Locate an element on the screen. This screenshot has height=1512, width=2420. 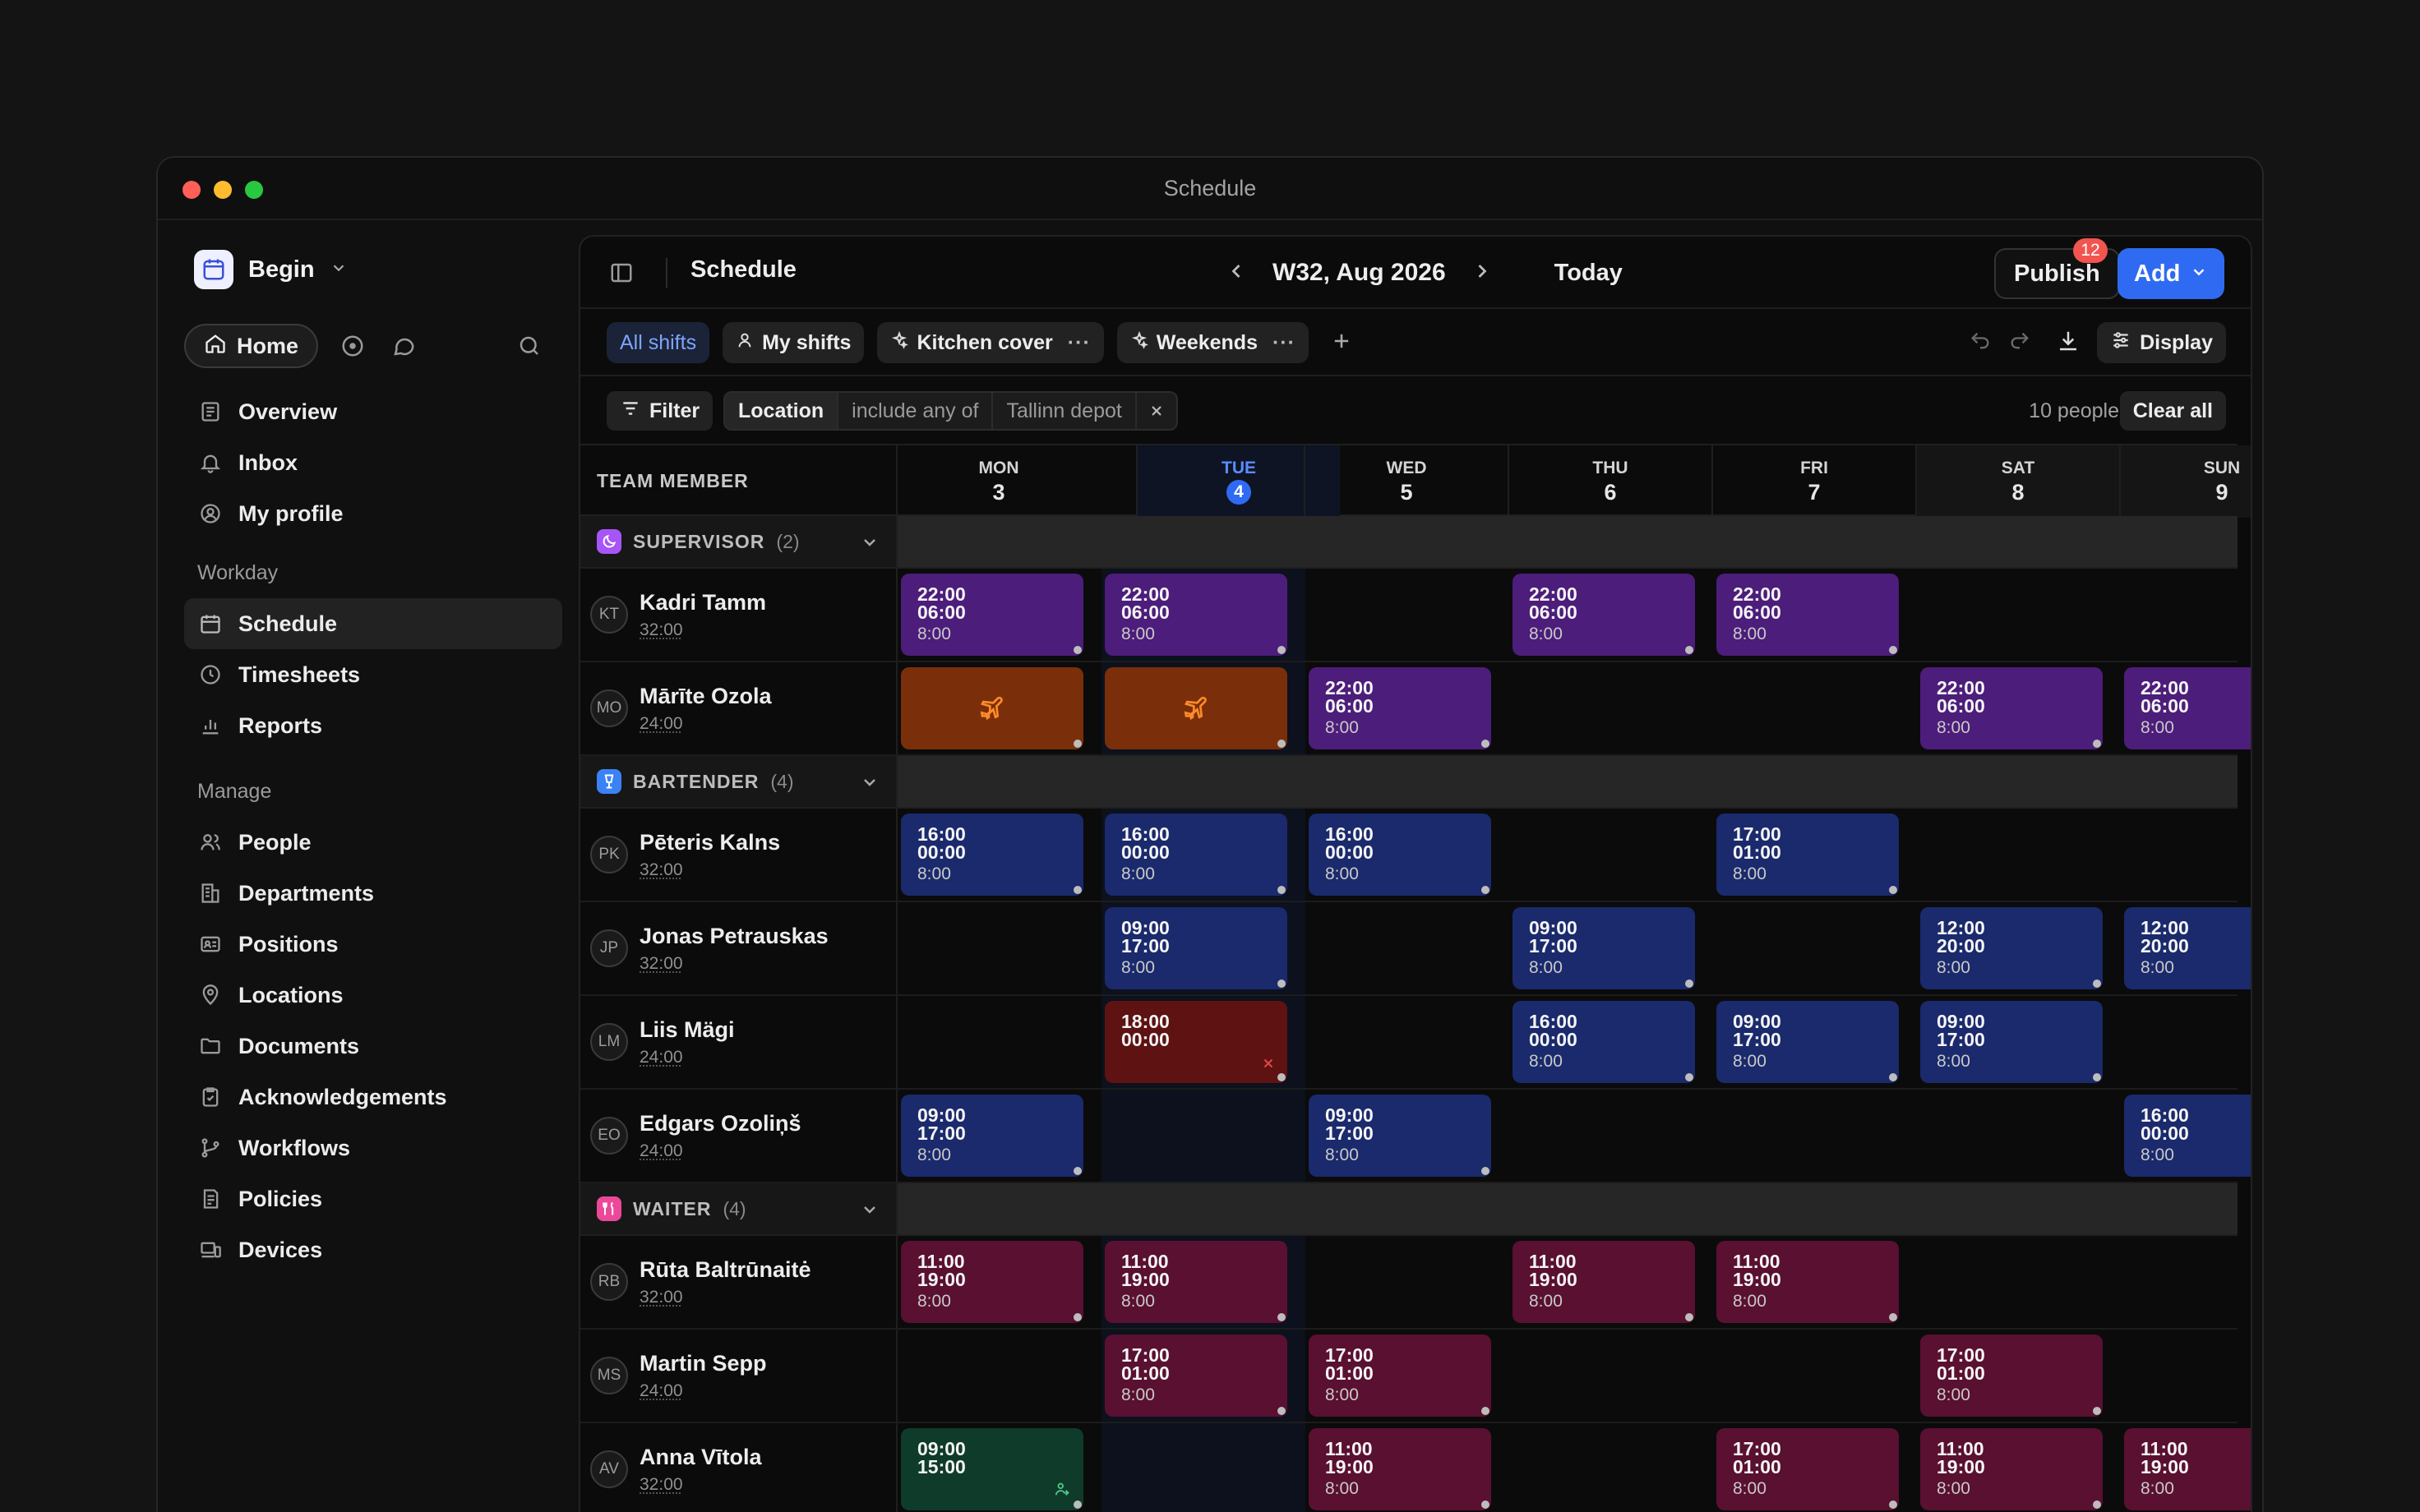
tab-weekends: Weekends ··· is located at coordinates (1212, 343).